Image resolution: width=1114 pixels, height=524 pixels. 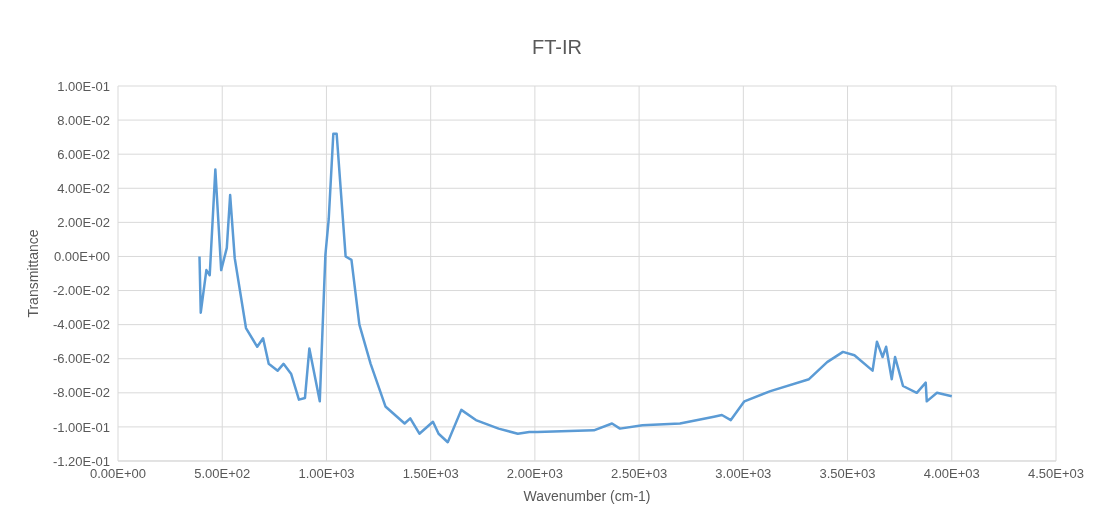 What do you see at coordinates (743, 474) in the screenshot?
I see `x-tick-label: 3.00E+03` at bounding box center [743, 474].